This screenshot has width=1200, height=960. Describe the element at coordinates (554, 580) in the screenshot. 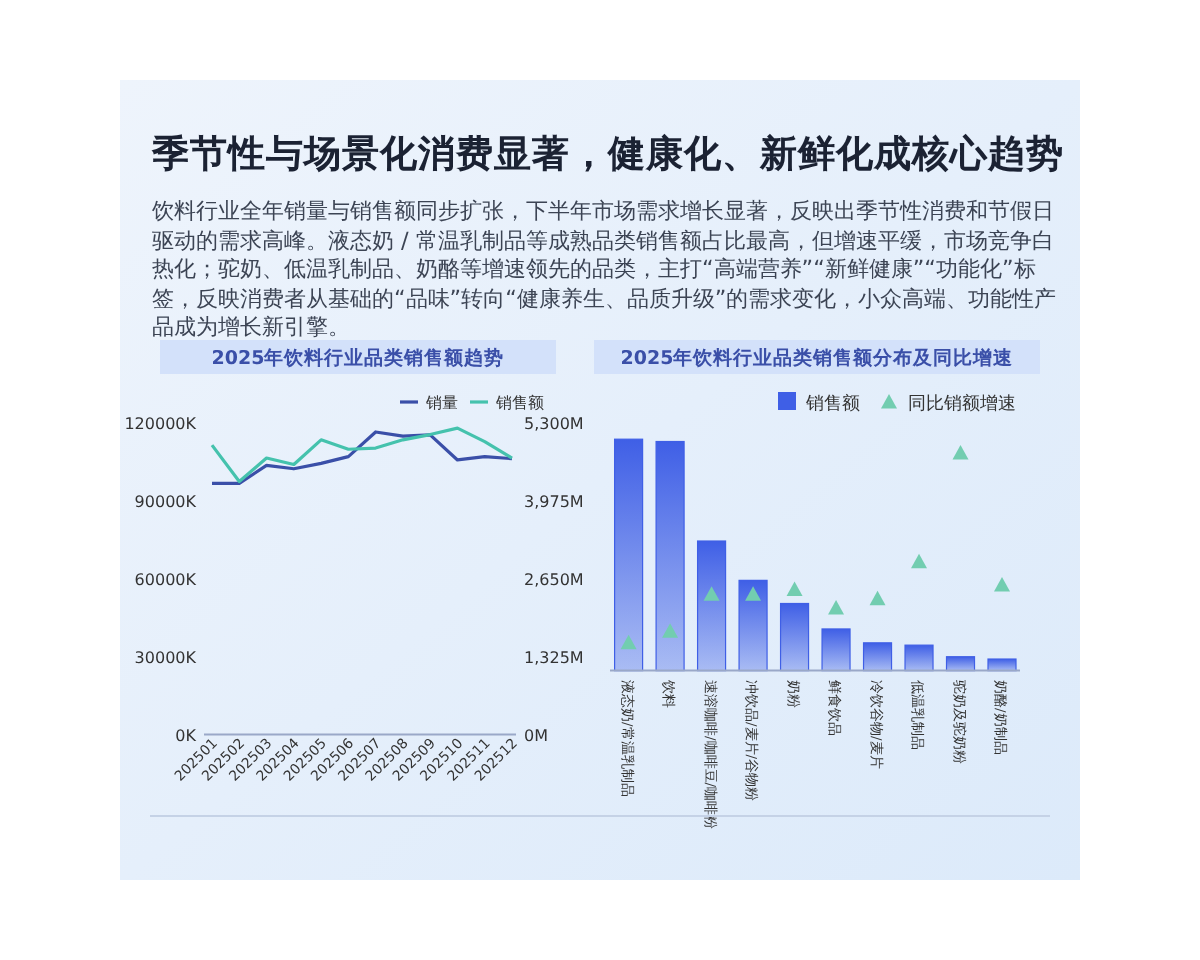

I see `y2-tick-label: 2,650M` at that location.